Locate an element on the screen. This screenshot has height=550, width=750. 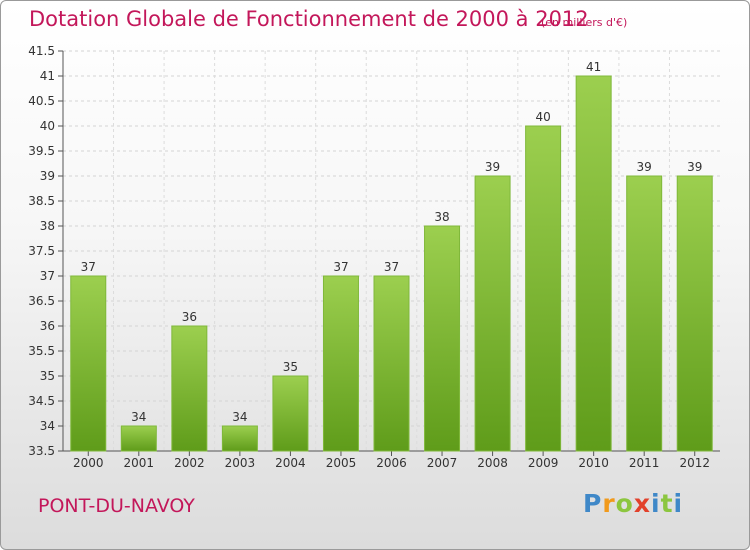
y-tick-label: 34.5 is located at coordinates (41, 401).